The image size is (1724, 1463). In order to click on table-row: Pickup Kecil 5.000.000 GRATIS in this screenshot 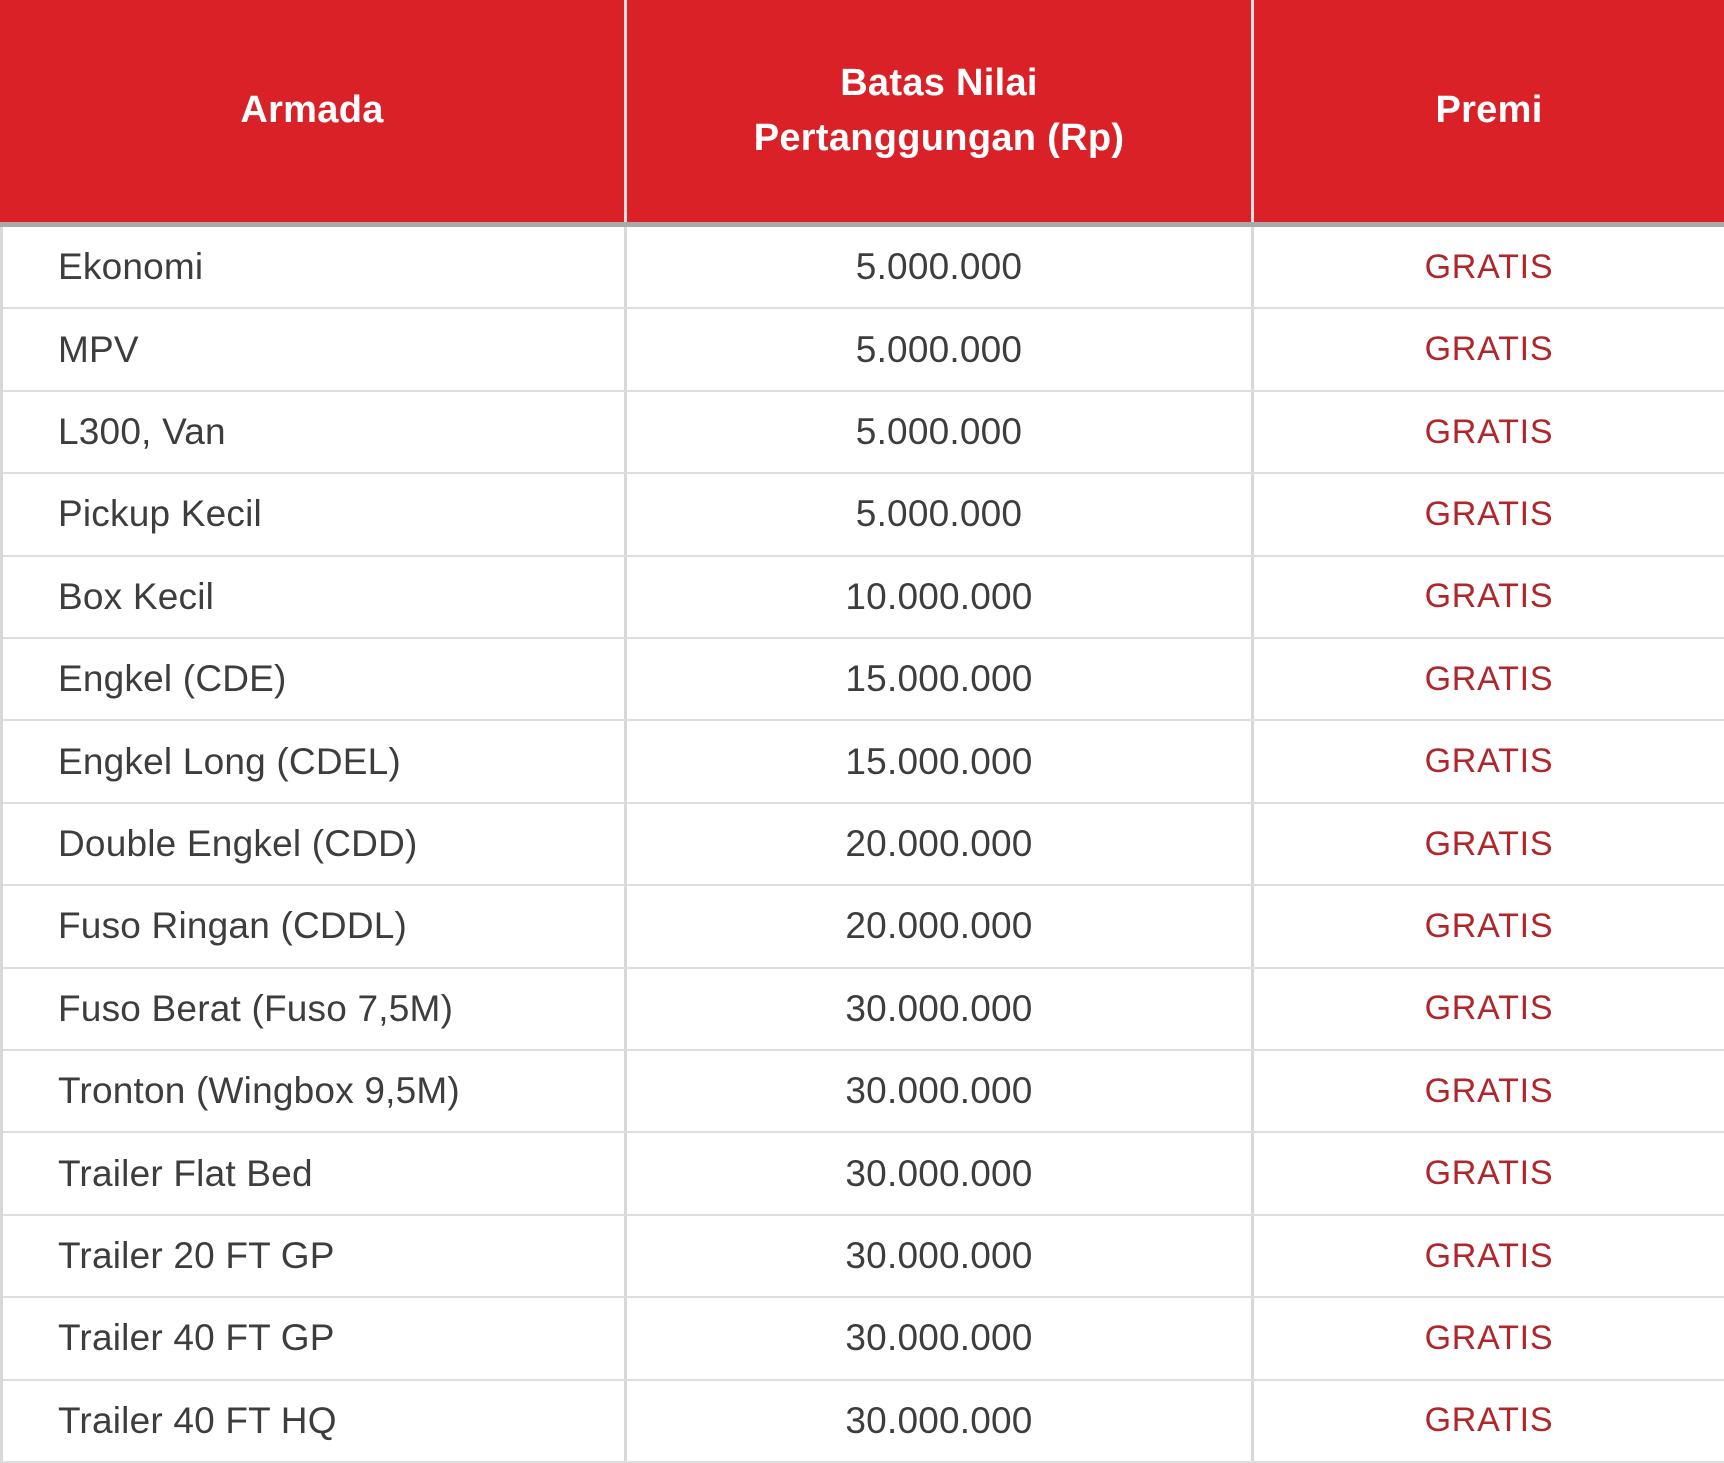, I will do `click(863, 515)`.